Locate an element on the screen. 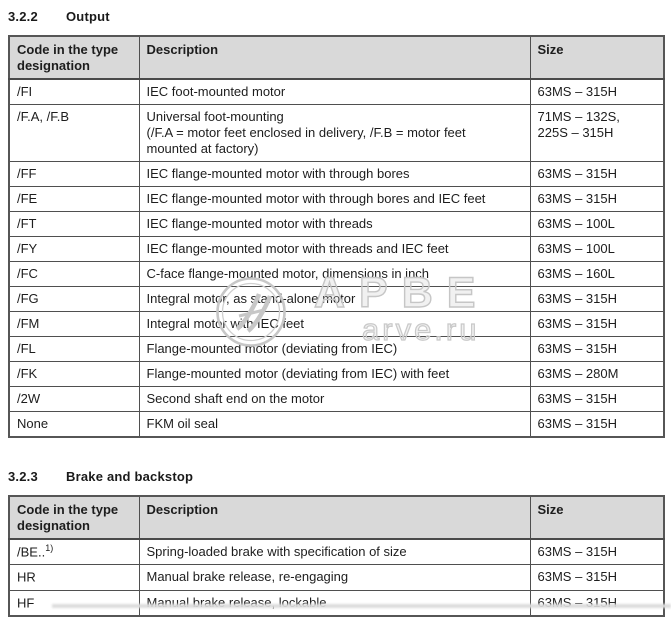  code-cell: /FM is located at coordinates (74, 324).